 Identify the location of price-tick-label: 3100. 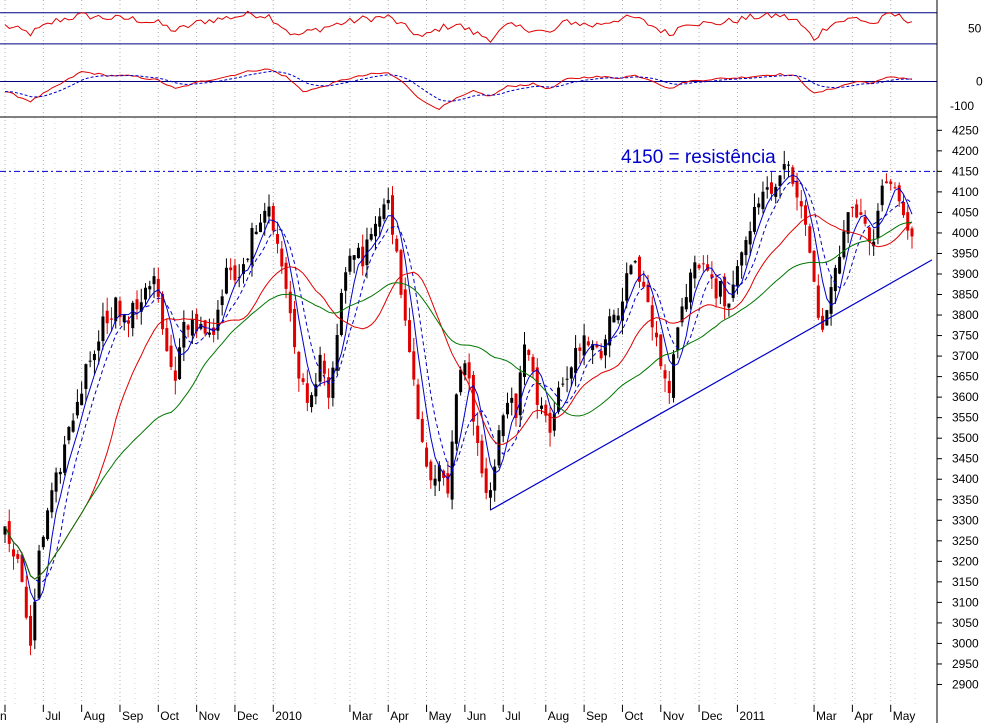
(965, 602).